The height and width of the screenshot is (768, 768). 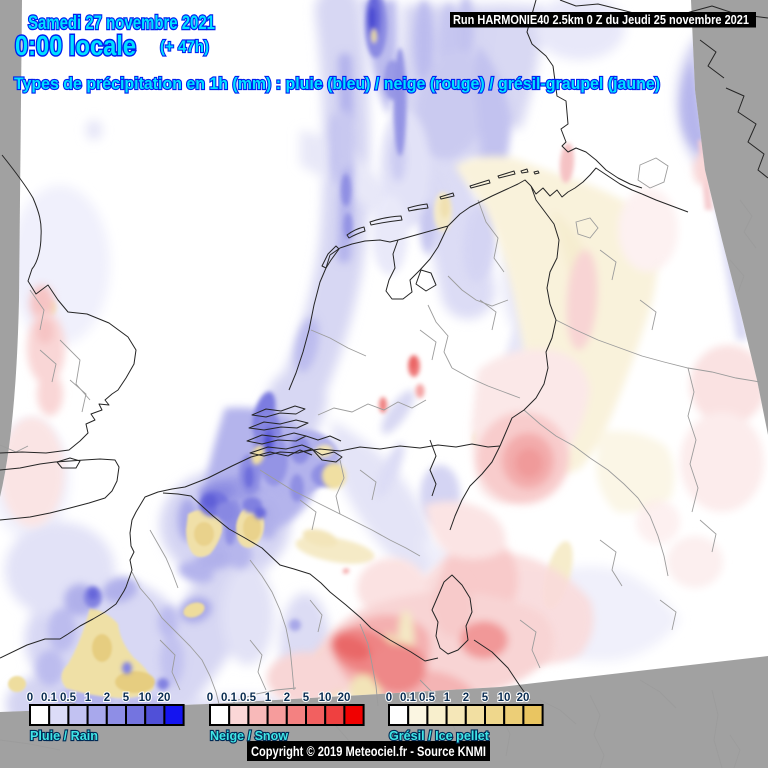 What do you see at coordinates (64, 735) in the screenshot?
I see `svg-text: Pluie / Rain` at bounding box center [64, 735].